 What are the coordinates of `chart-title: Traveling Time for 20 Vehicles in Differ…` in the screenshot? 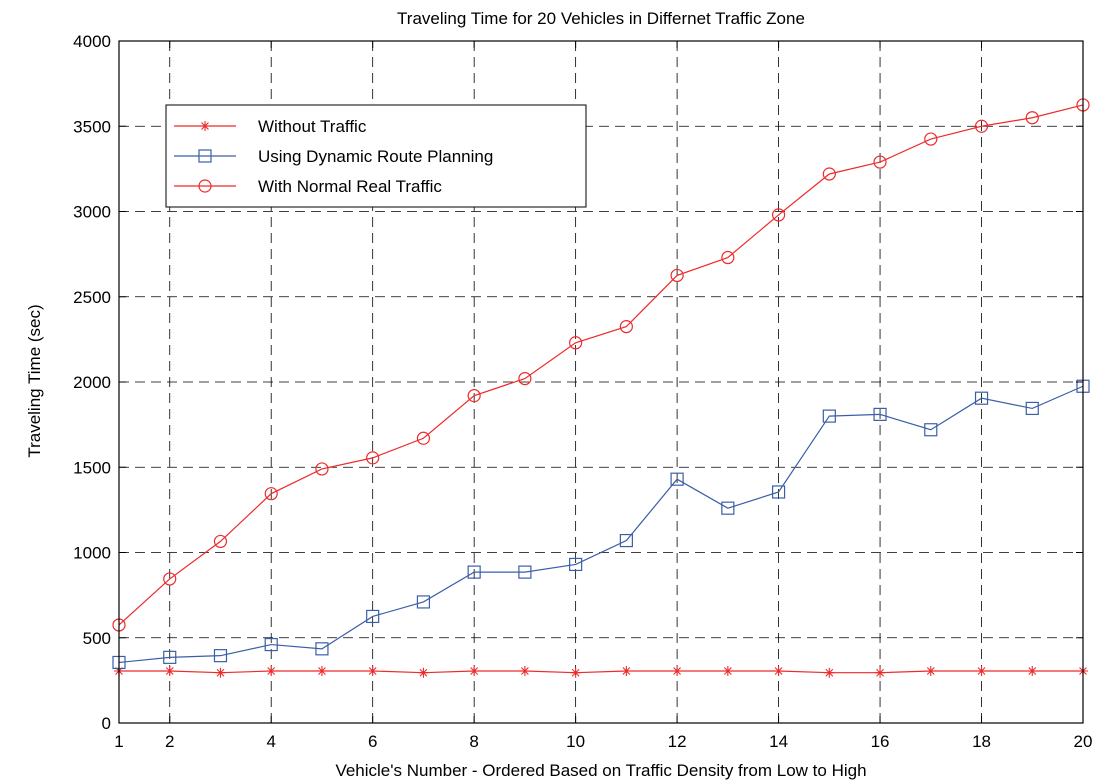 It's located at (601, 18).